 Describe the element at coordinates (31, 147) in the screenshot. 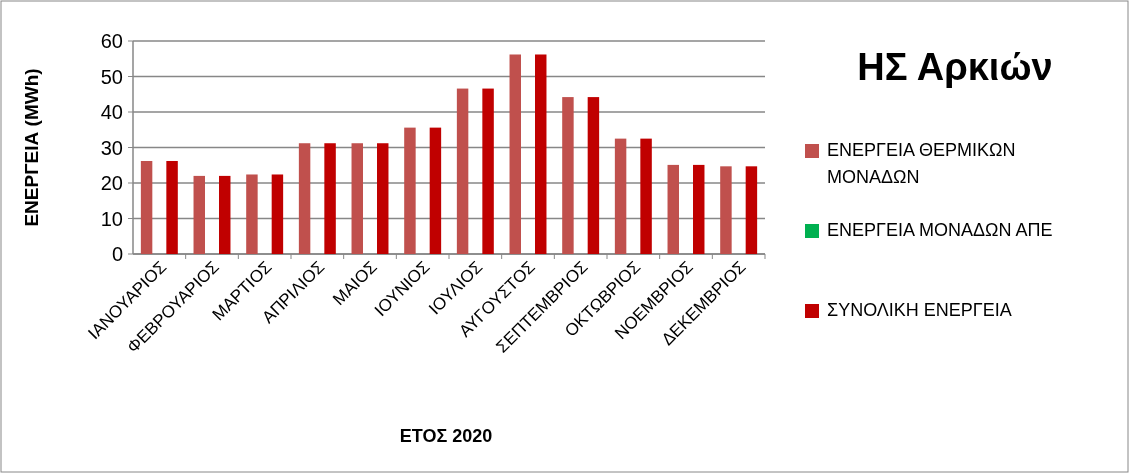

I see `y-axis-title: ΕΝΕΡΓΕΙΑ (MWh)` at that location.